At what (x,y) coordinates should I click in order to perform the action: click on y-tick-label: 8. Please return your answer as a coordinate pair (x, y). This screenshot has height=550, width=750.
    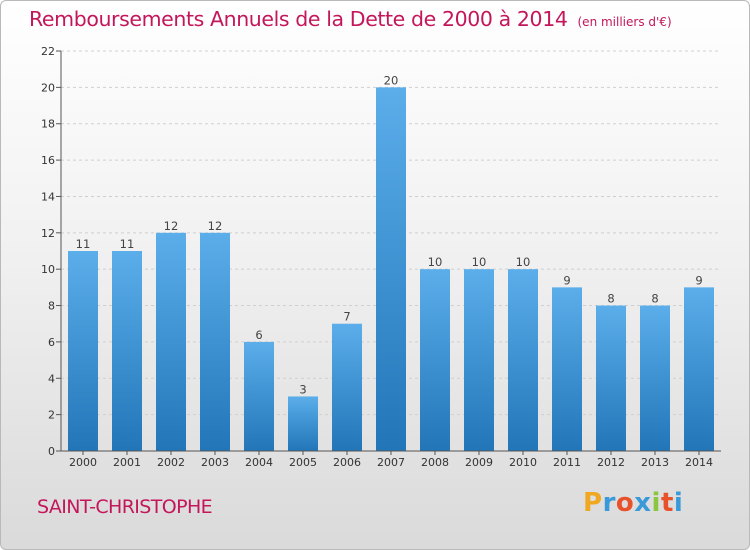
    Looking at the image, I should click on (51, 306).